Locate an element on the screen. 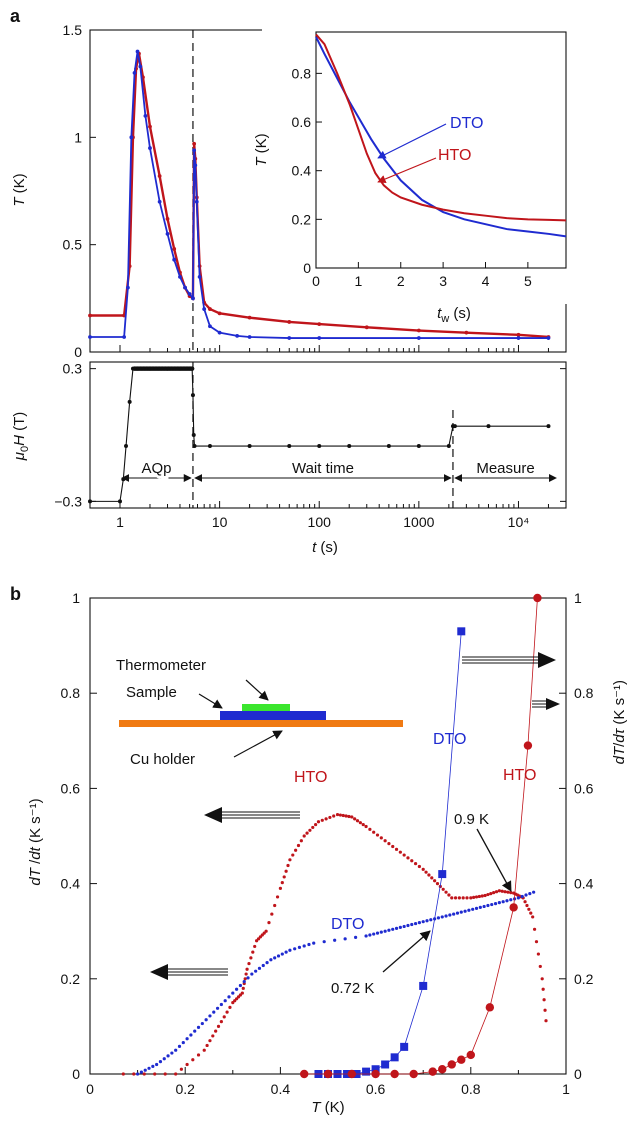 The image size is (640, 1128). panel-b-y-label-right-den: dτ is located at coordinates (619, 734).